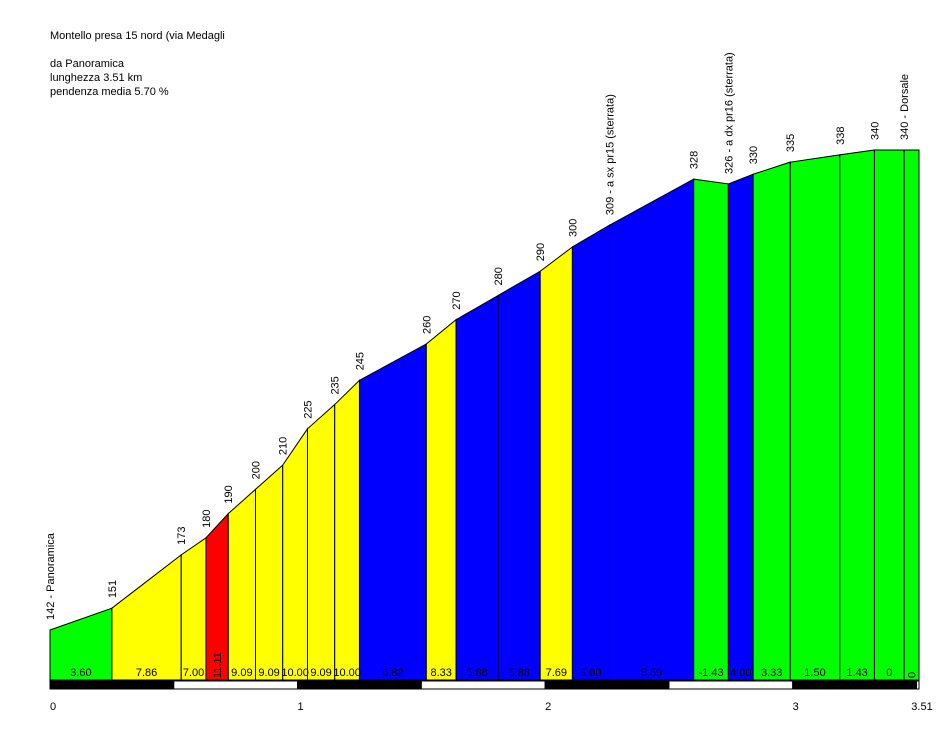 The width and height of the screenshot is (950, 730). I want to click on gradient-label-22: 0, so click(889, 673).